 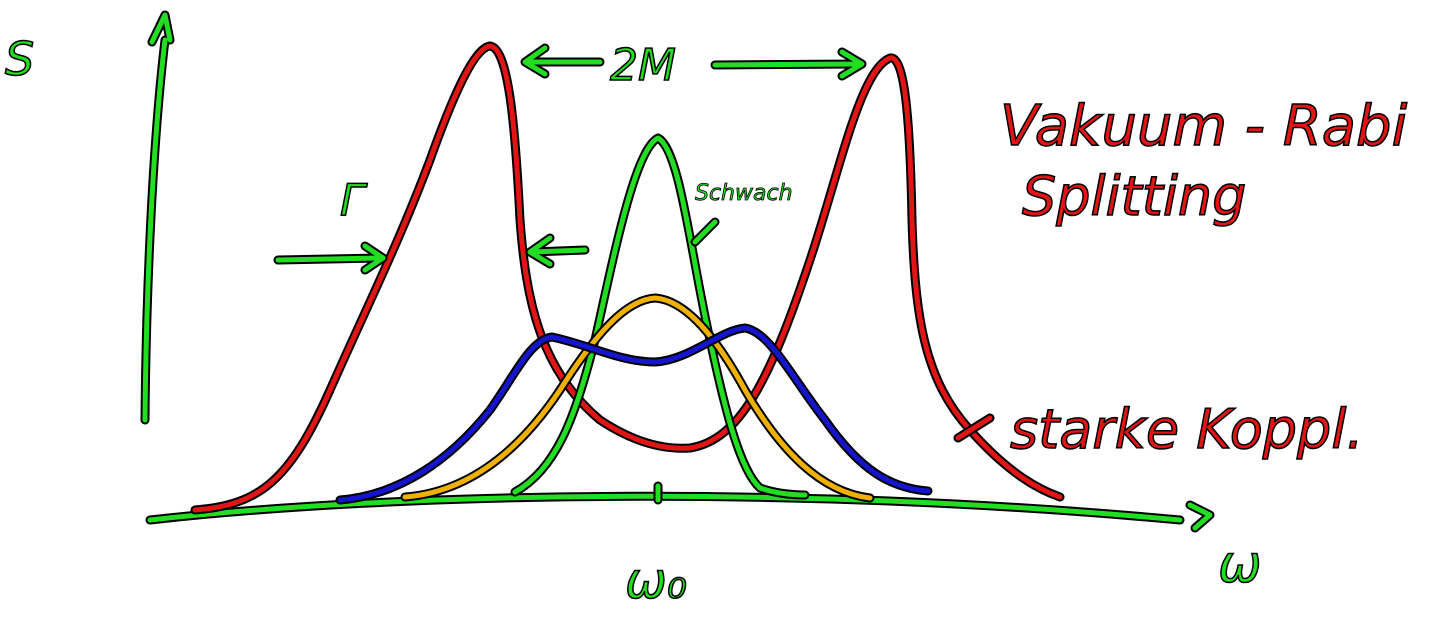 I want to click on x-axis-label: ω, so click(x=1240, y=565).